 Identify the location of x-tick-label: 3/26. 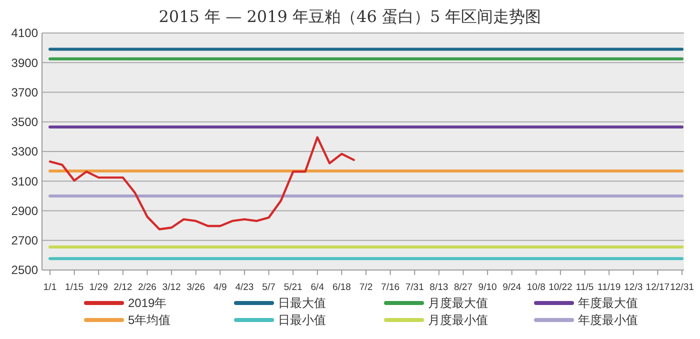
(196, 287).